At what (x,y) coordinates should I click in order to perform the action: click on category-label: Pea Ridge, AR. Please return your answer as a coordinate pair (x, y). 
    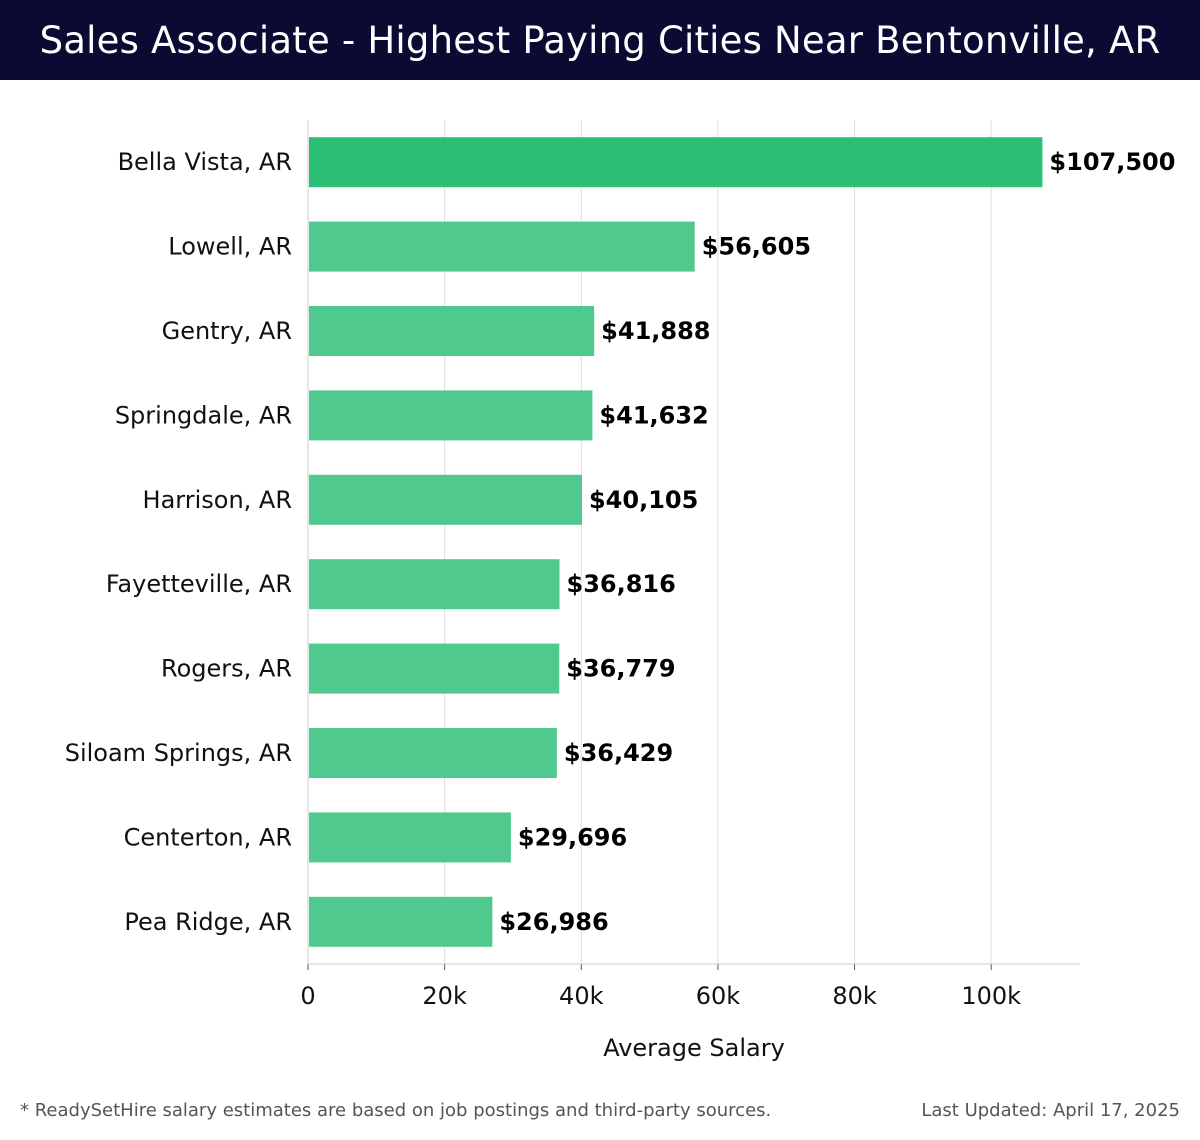
    Looking at the image, I should click on (208, 922).